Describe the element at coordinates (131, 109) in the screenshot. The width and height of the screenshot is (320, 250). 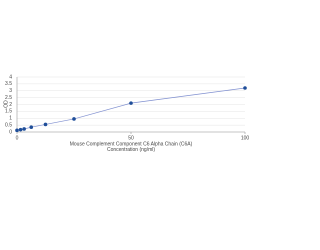
I see `series-line` at that location.